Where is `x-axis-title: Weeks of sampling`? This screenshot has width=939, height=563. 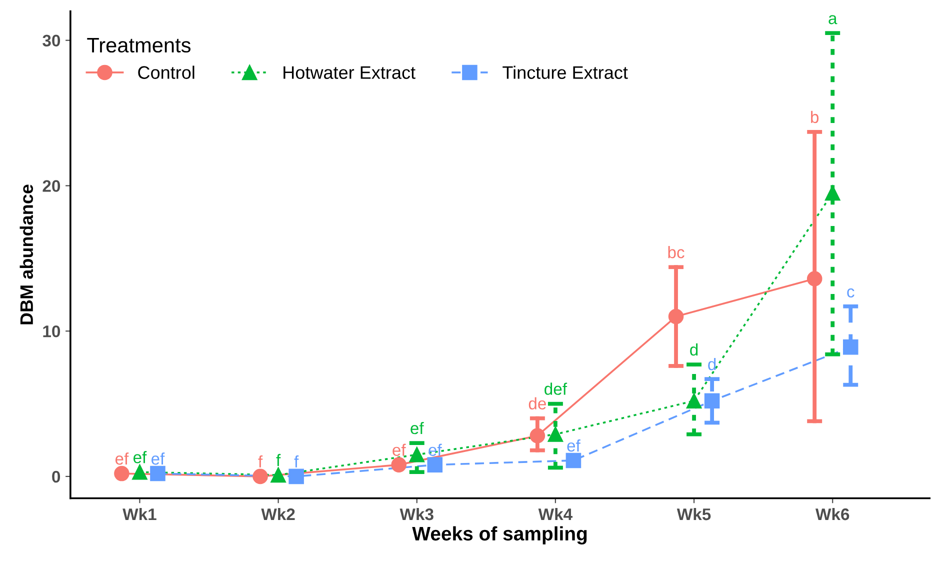
x-axis-title: Weeks of sampling is located at coordinates (499, 535).